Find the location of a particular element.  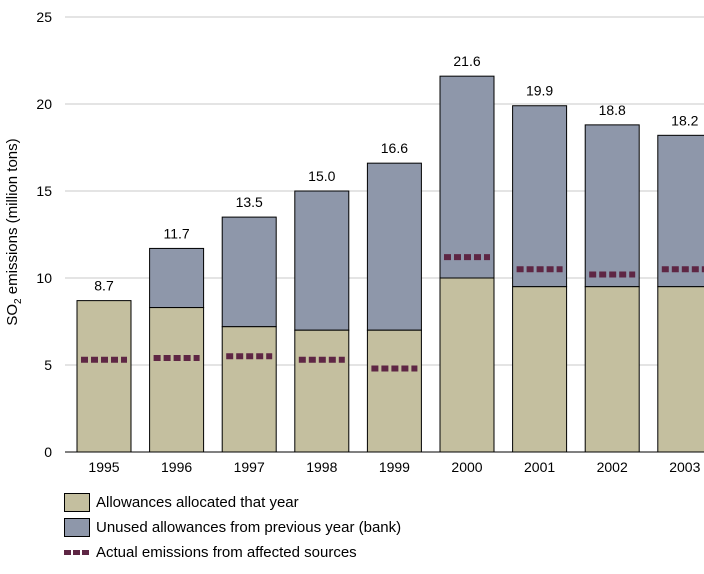

legend-swatch-allocated is located at coordinates (77, 502).